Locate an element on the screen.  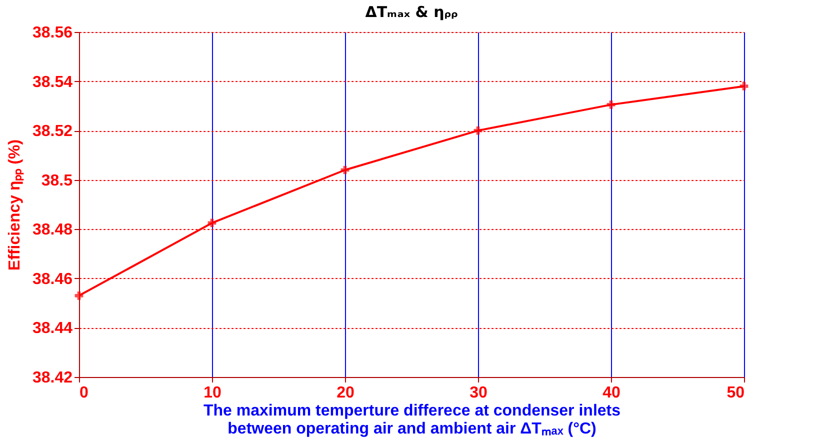
y-tick-label: 38.42 is located at coordinates (52, 378).